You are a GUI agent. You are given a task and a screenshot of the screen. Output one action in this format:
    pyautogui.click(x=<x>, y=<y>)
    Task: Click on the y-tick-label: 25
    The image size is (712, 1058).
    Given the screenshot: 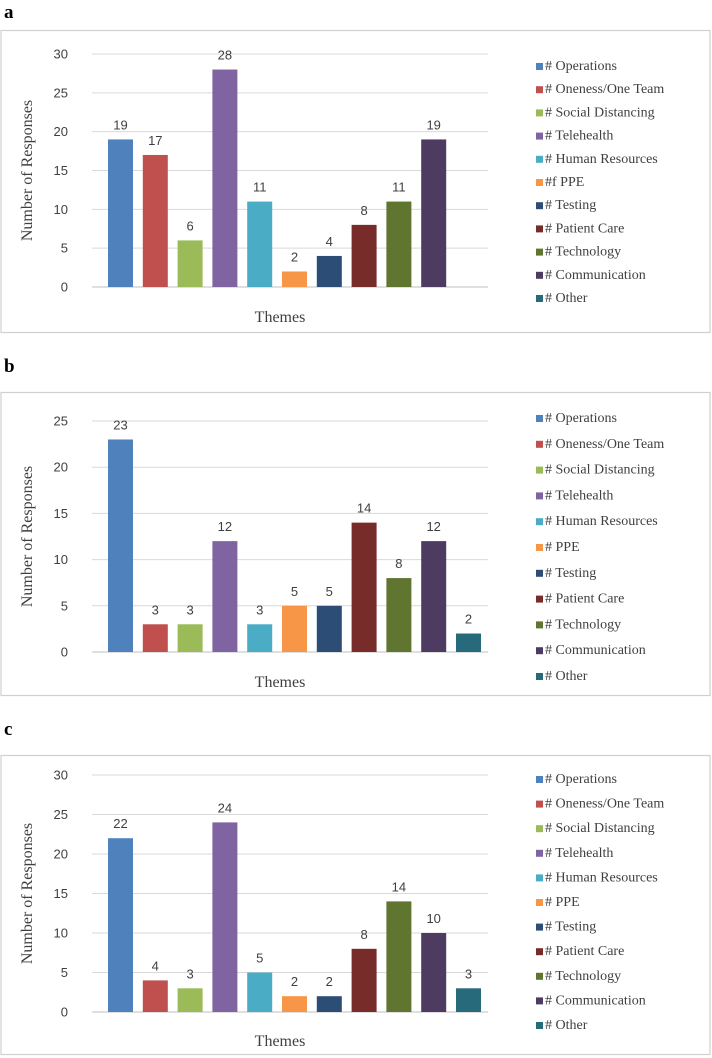 What is the action you would take?
    pyautogui.click(x=61, y=92)
    